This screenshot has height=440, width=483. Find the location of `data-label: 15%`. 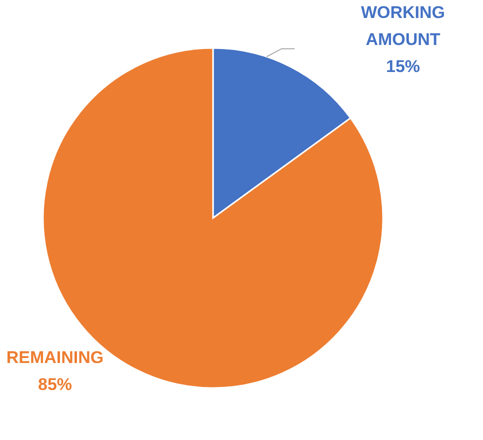

data-label: 15% is located at coordinates (403, 66).